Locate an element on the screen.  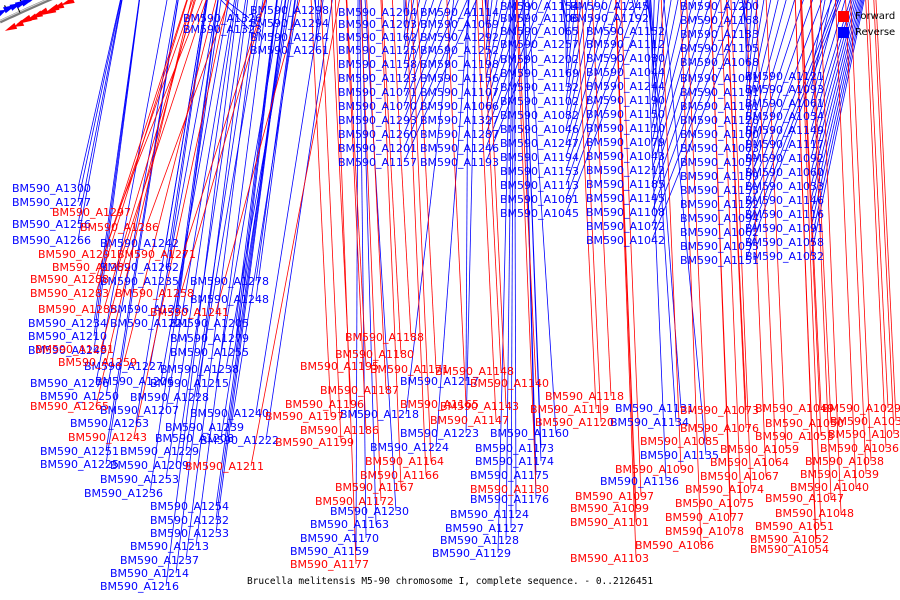
scale-tick is located at coordinates (19, 10).